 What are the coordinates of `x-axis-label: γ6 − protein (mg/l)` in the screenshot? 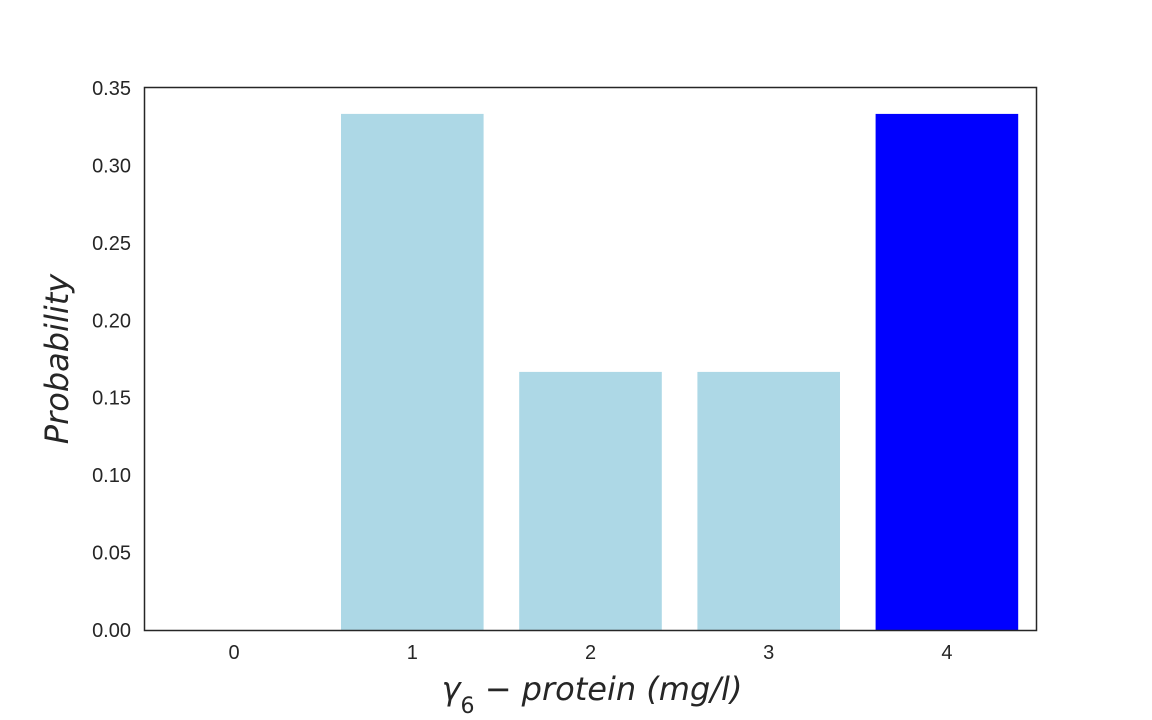 It's located at (592, 694).